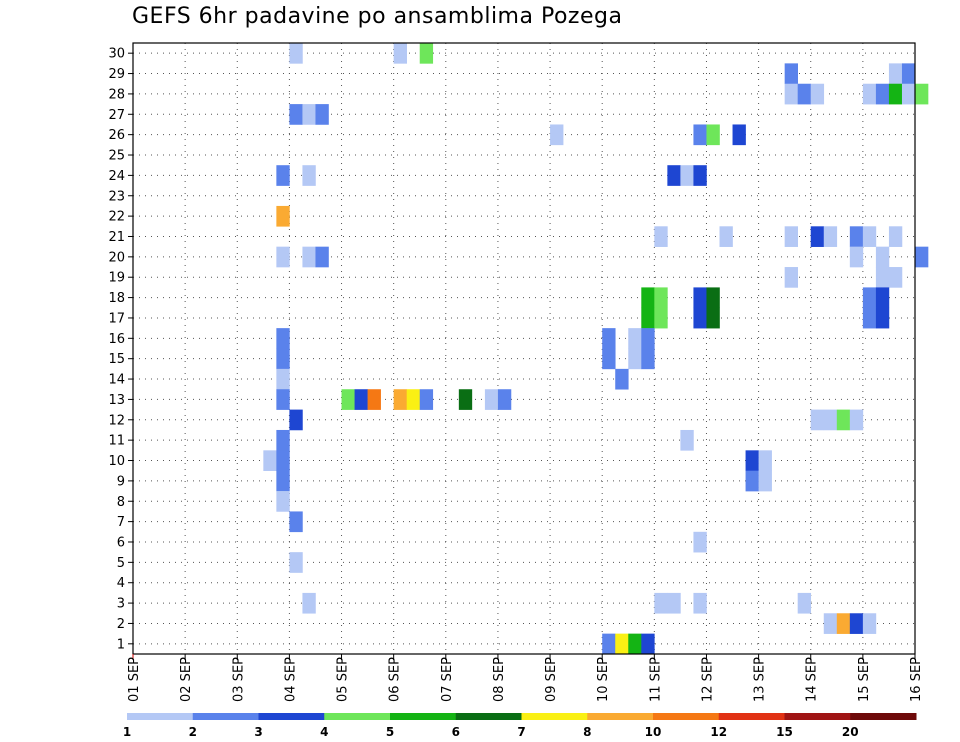  Describe the element at coordinates (390, 732) in the screenshot. I see `colorbar-label: 5` at that location.